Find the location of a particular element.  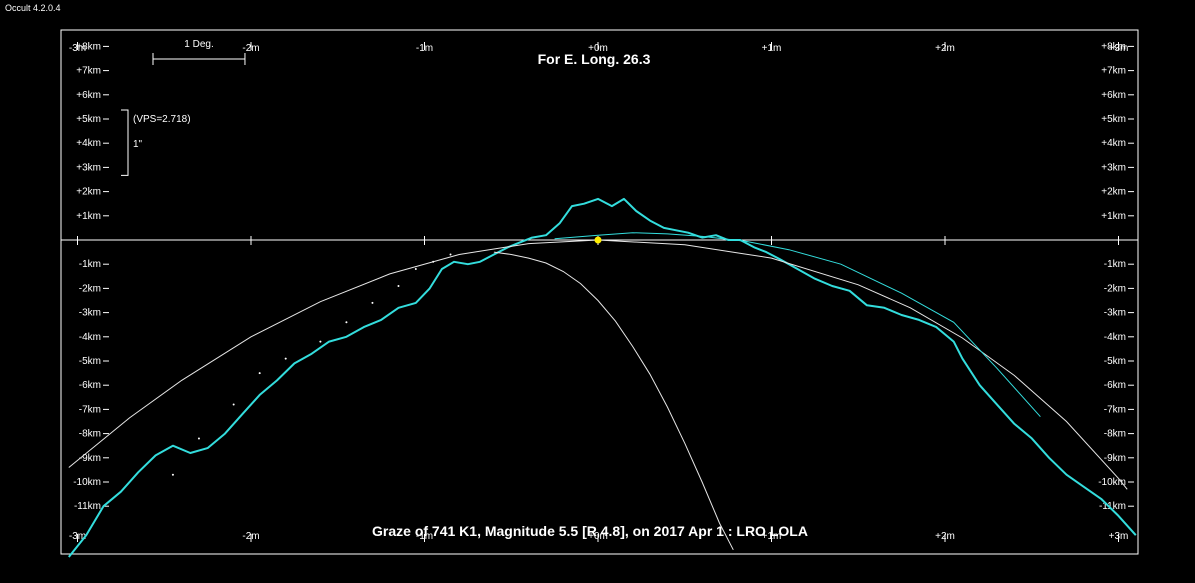

x-tick-label-top: +1m is located at coordinates (772, 48).